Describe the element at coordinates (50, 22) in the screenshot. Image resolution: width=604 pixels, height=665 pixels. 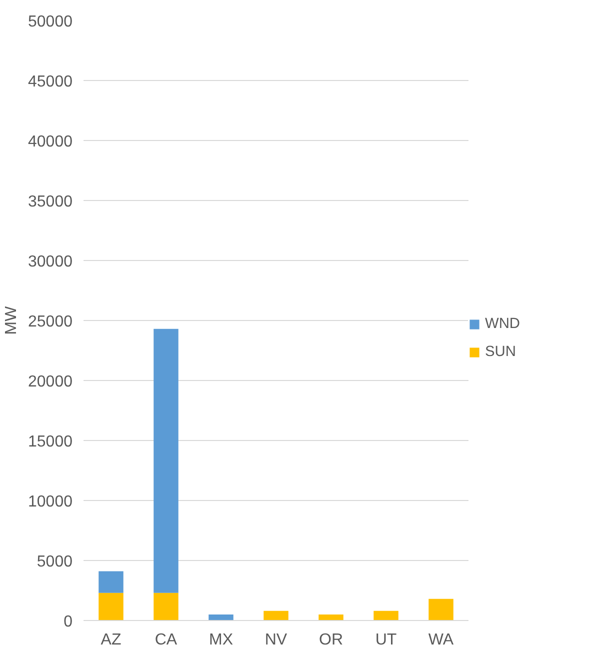
I see `y-tick-label: 50000` at that location.